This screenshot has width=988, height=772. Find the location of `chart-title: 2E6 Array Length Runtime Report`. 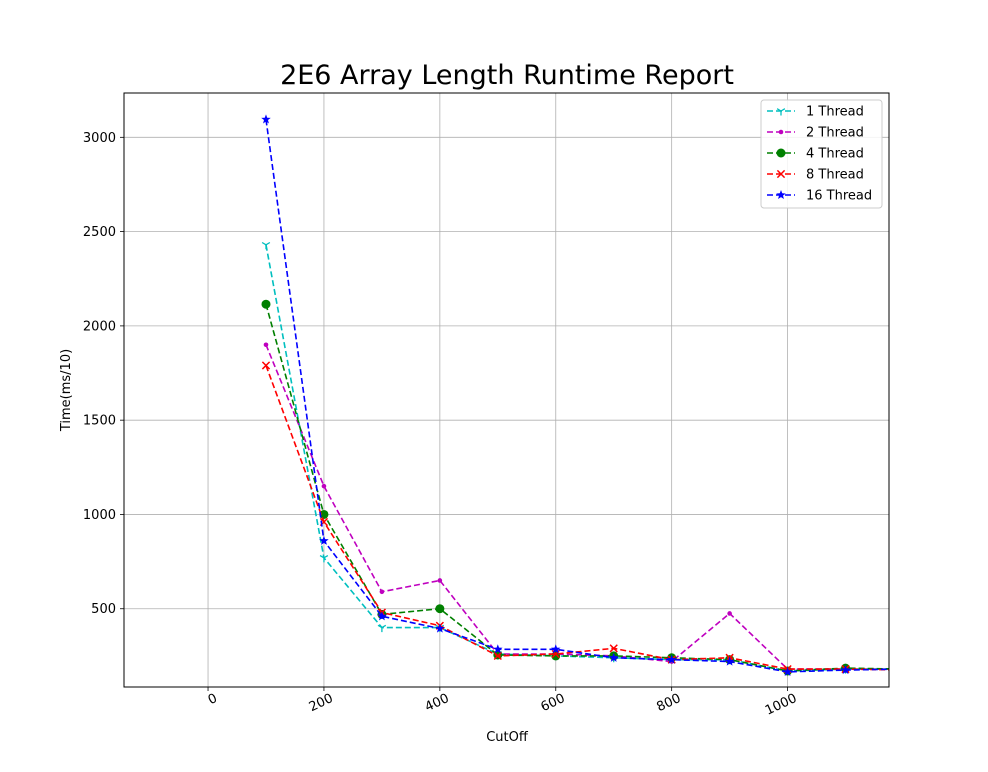

chart-title: 2E6 Array Length Runtime Report is located at coordinates (507, 75).